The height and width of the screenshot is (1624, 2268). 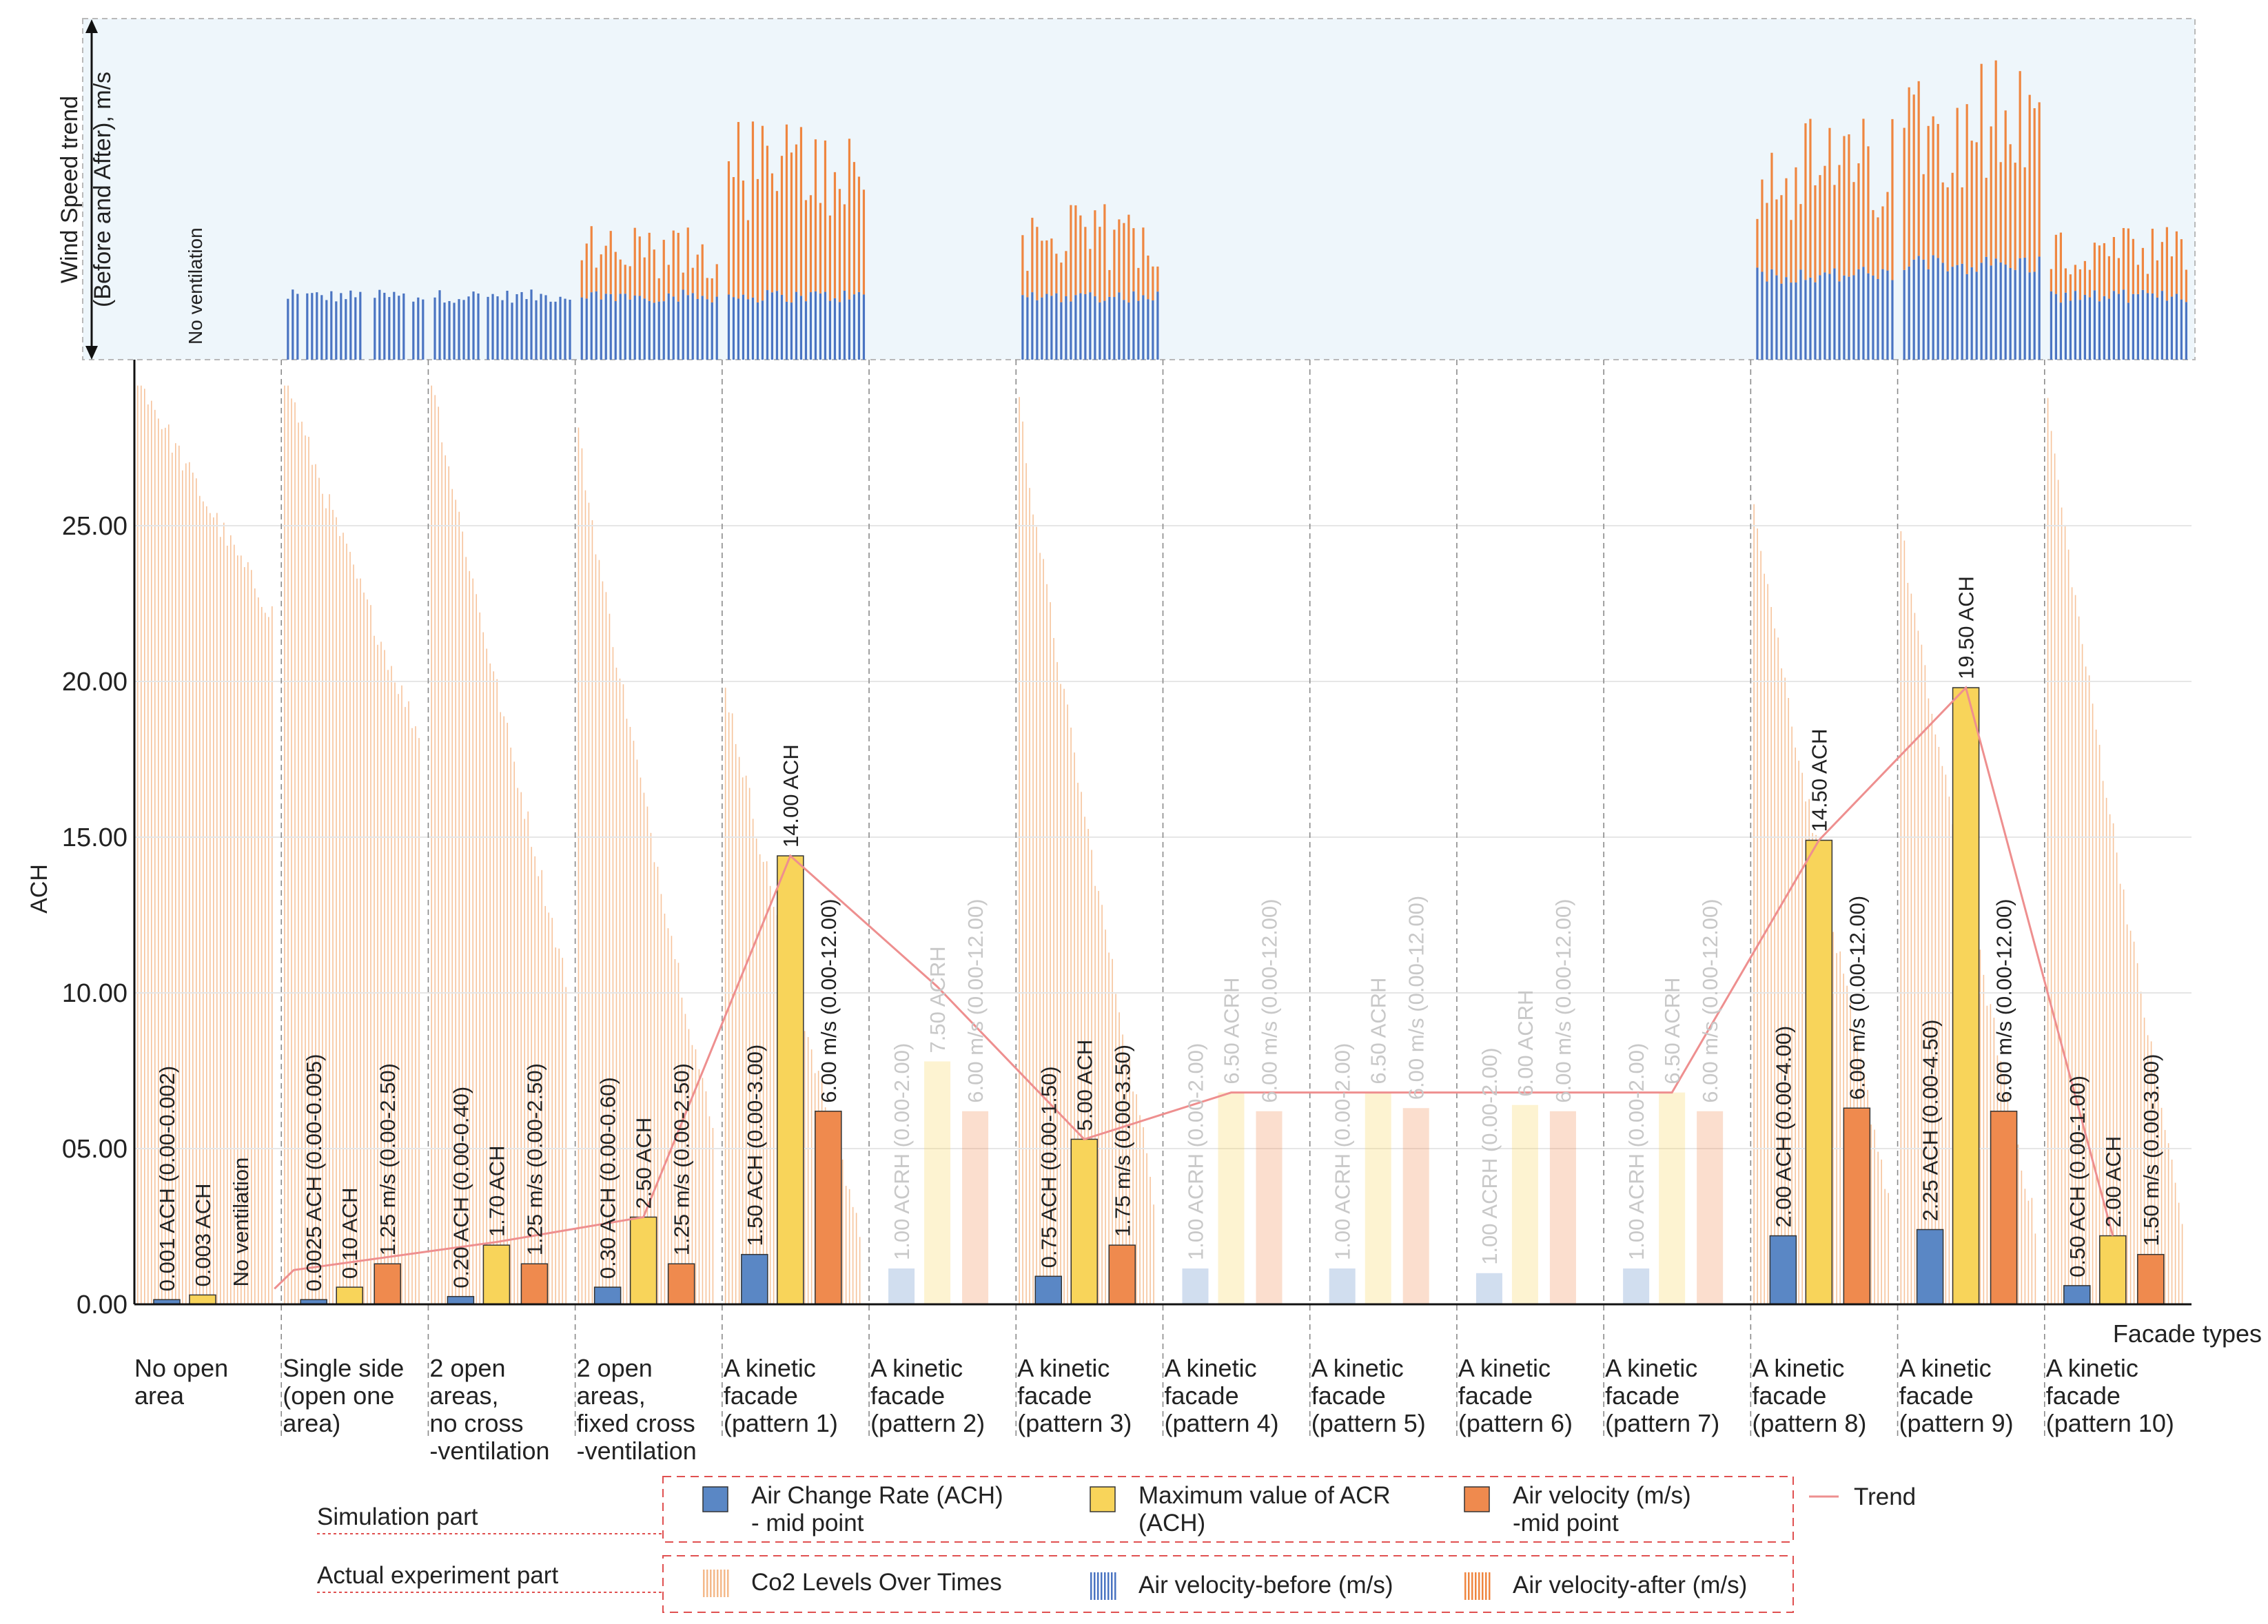 I want to click on bar-value-label: 6.00 ACRH, so click(x=1525, y=1043).